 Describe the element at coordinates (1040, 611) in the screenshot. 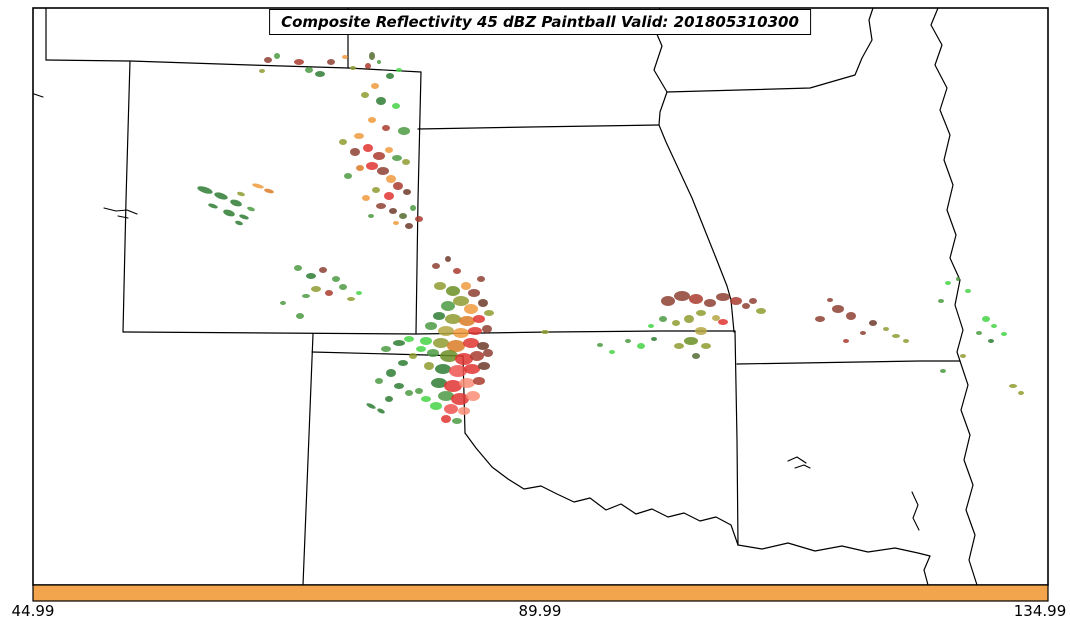

I see `x-axis-tick-right: 134.99` at that location.